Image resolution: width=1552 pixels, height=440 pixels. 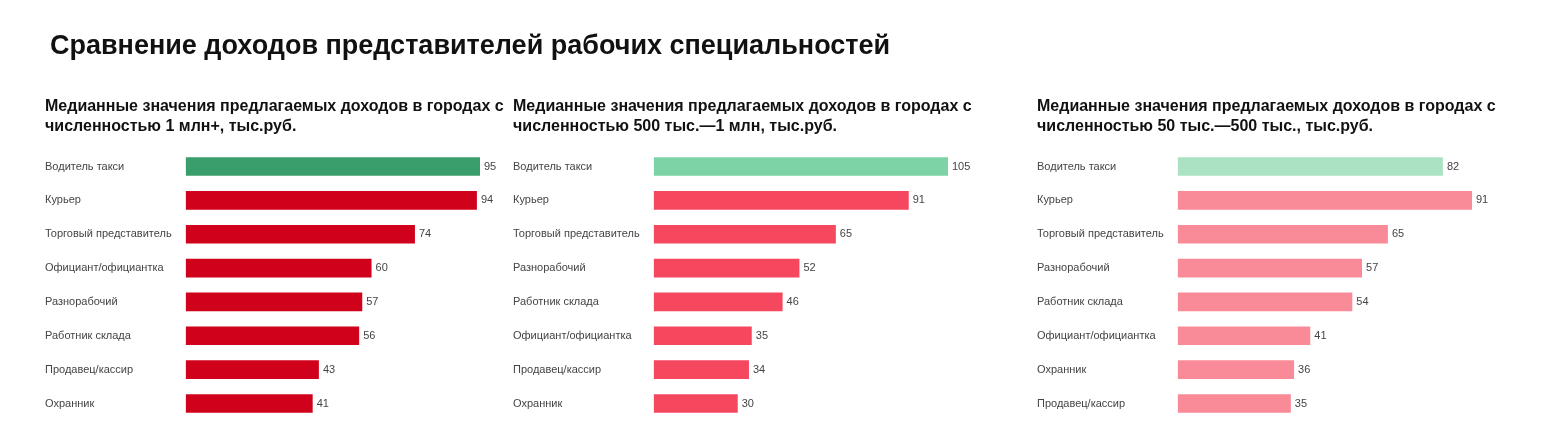 I want to click on chart-title: Сравнение доходов представителей рабочих специальностей, so click(x=470, y=45).